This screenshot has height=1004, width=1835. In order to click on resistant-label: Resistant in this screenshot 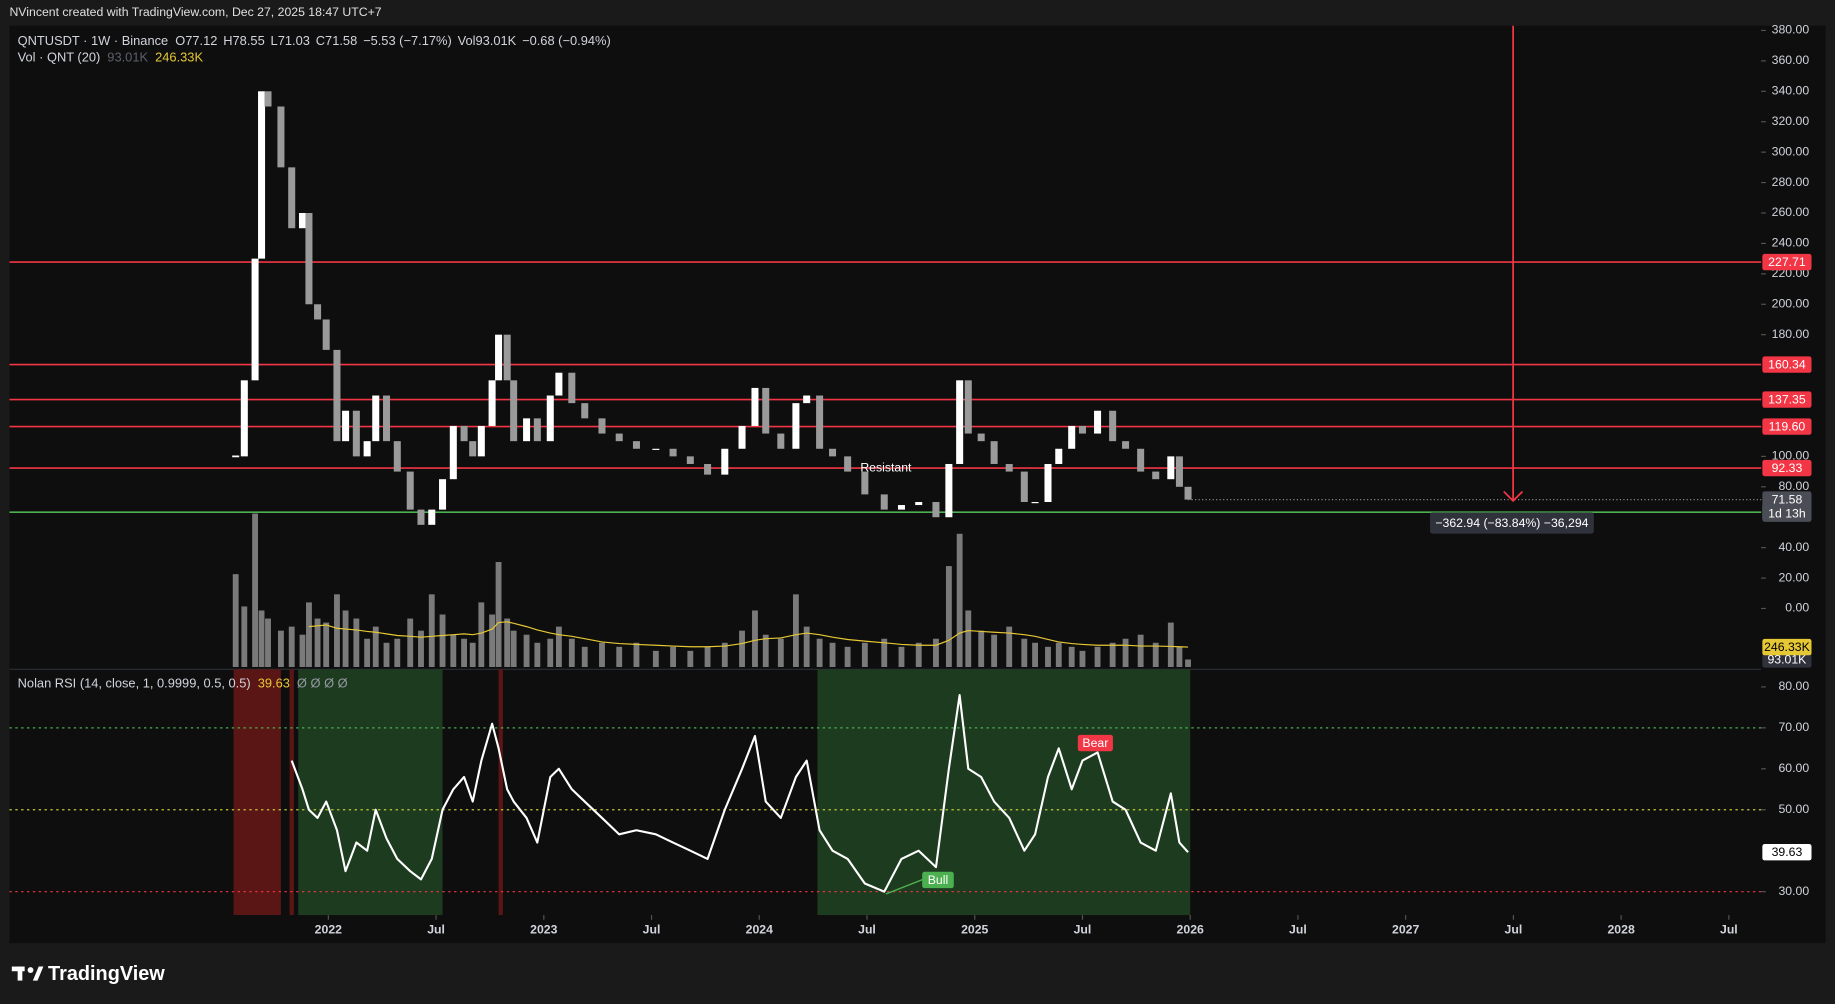, I will do `click(886, 467)`.